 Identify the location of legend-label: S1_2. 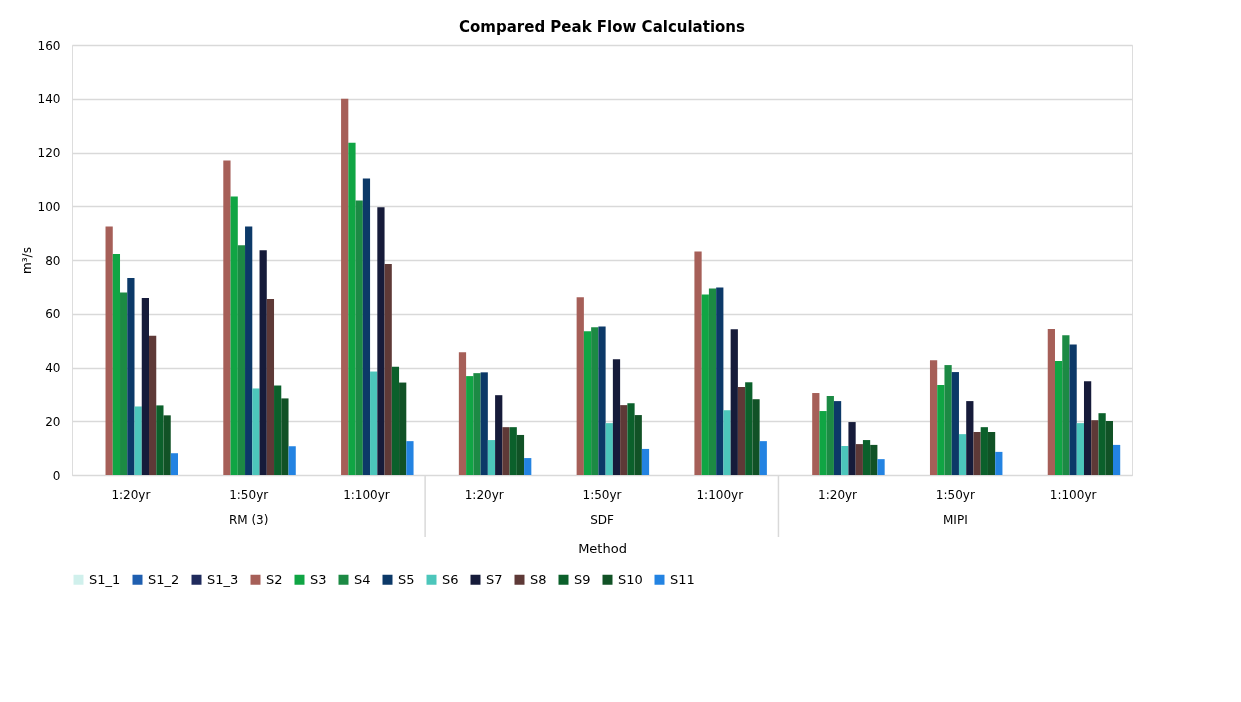
(164, 579).